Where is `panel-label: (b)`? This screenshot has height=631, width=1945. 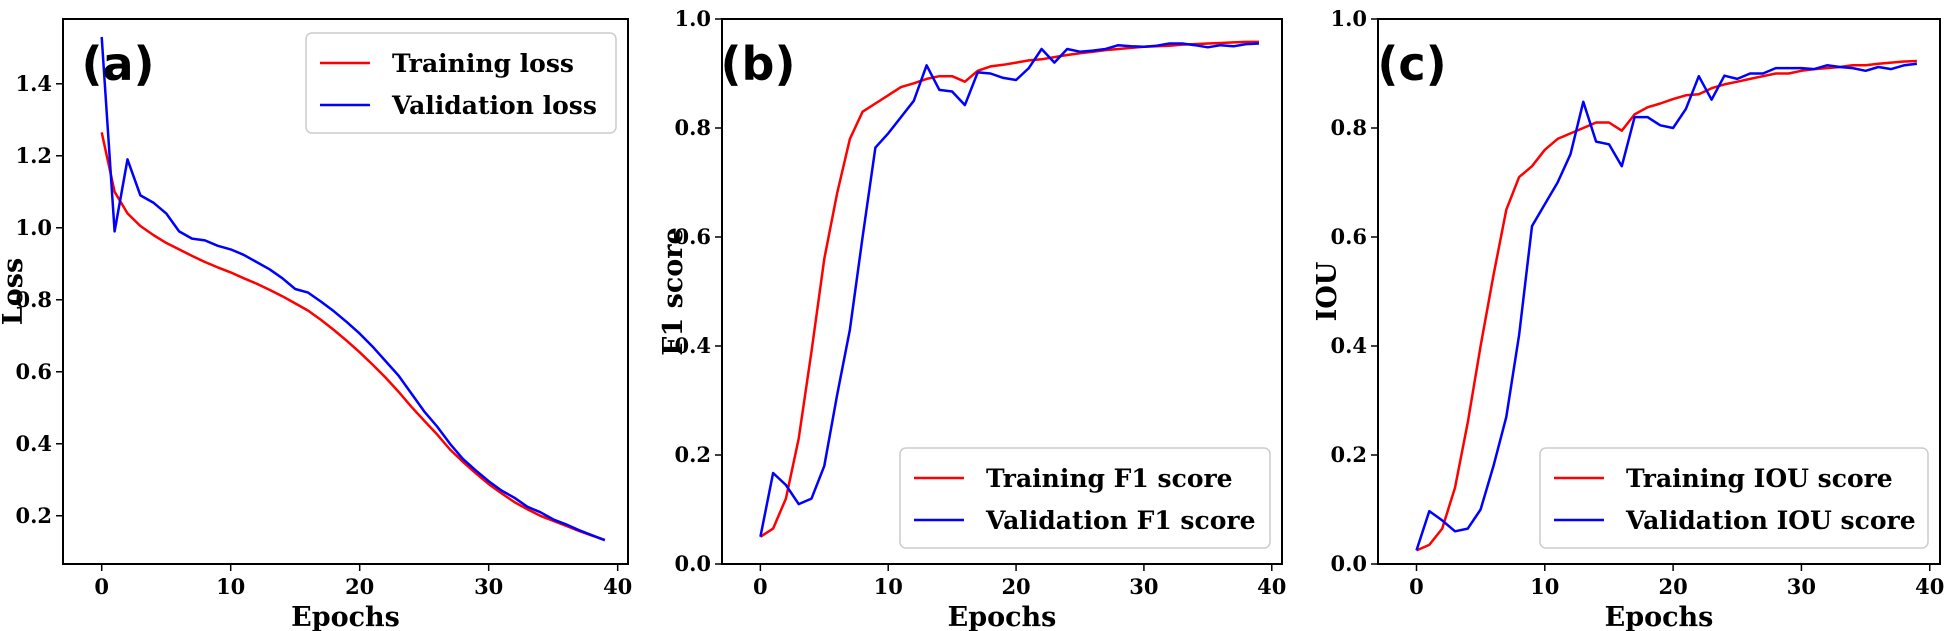 panel-label: (b) is located at coordinates (758, 64).